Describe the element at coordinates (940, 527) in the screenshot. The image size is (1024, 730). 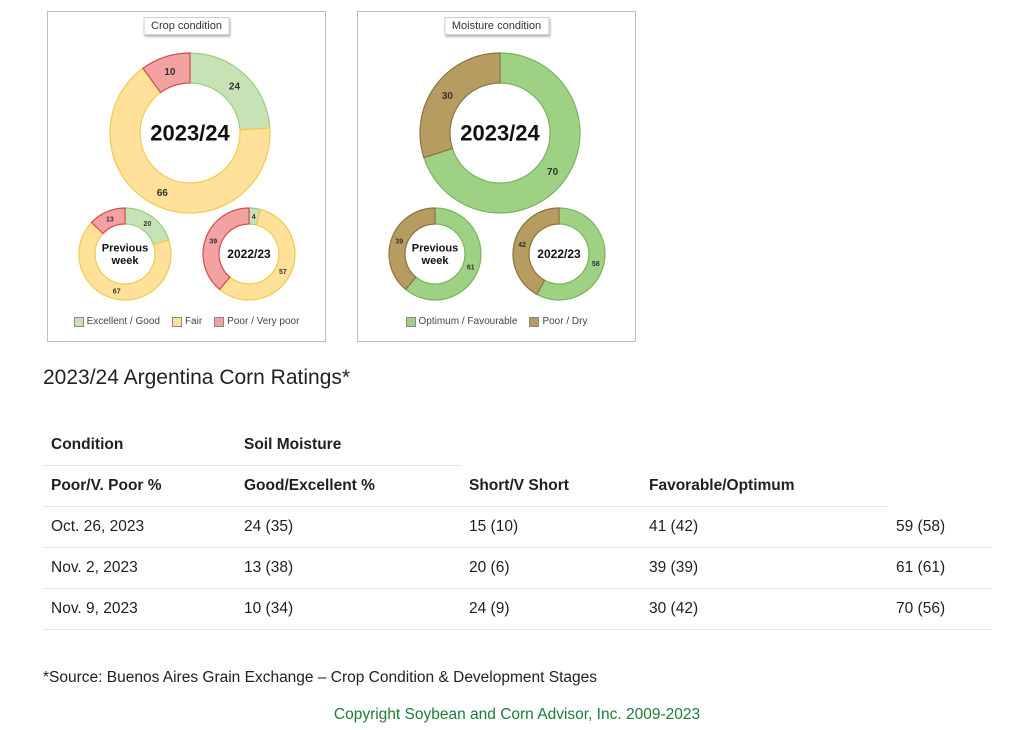
I see `table-cell: 59 (58)` at that location.